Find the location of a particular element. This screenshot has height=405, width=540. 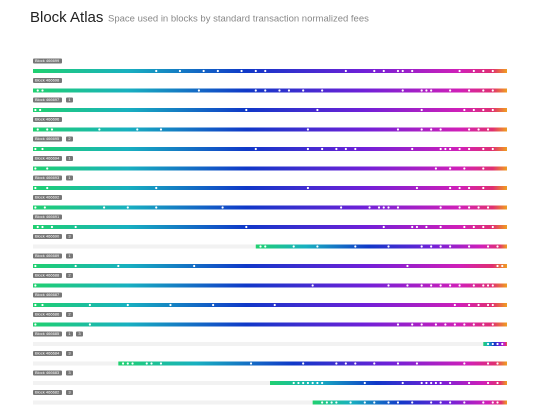

block-label: Block 466689 is located at coordinates (47, 255).